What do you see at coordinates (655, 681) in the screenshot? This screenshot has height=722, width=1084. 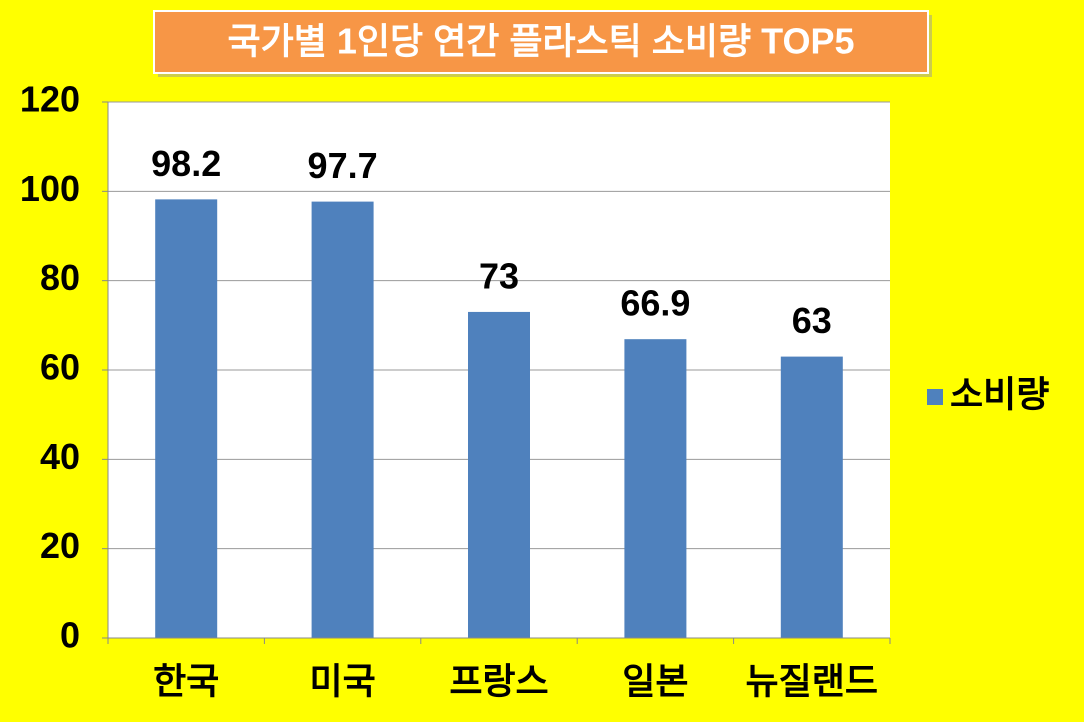 I see `x-tick-label: 일본` at bounding box center [655, 681].